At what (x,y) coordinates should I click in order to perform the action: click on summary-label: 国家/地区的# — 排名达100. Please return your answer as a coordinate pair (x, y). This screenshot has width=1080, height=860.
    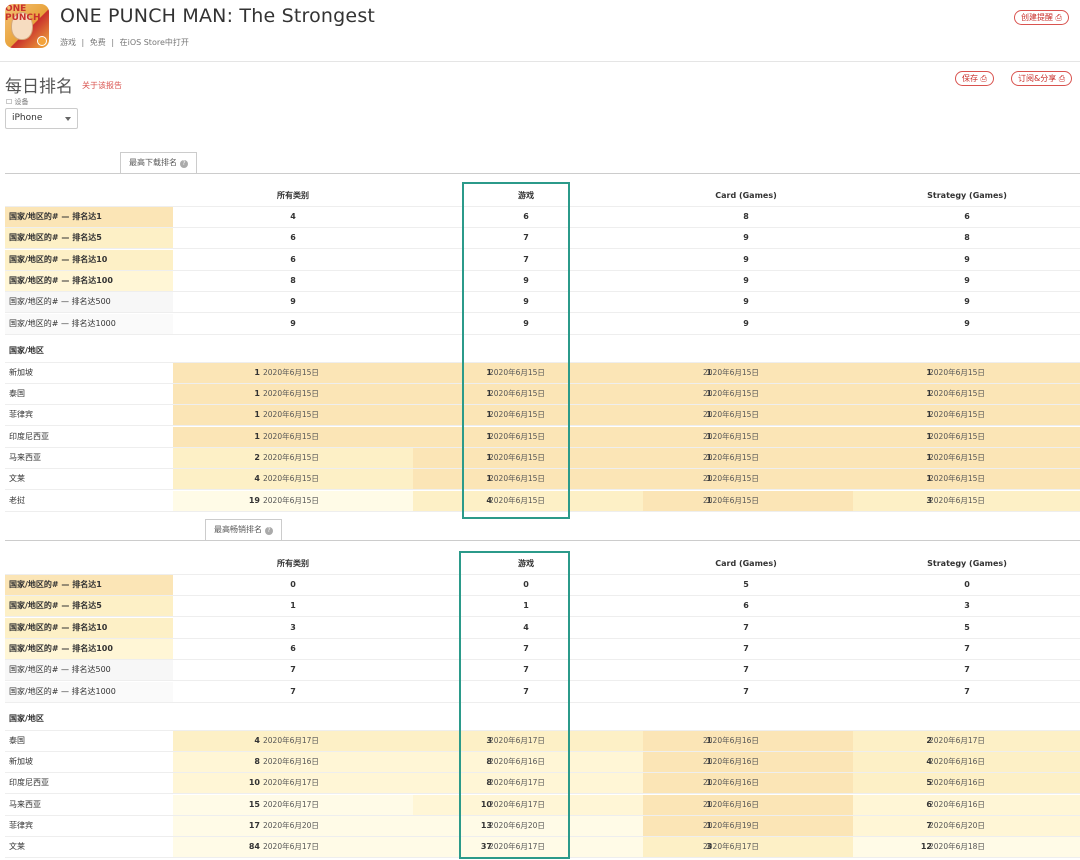
    Looking at the image, I should click on (89, 280).